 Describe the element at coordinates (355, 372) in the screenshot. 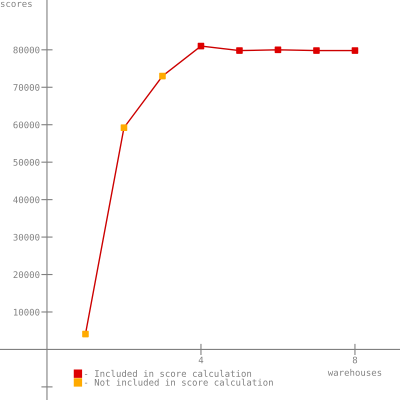

I see `x-axis-title: warehouses` at that location.